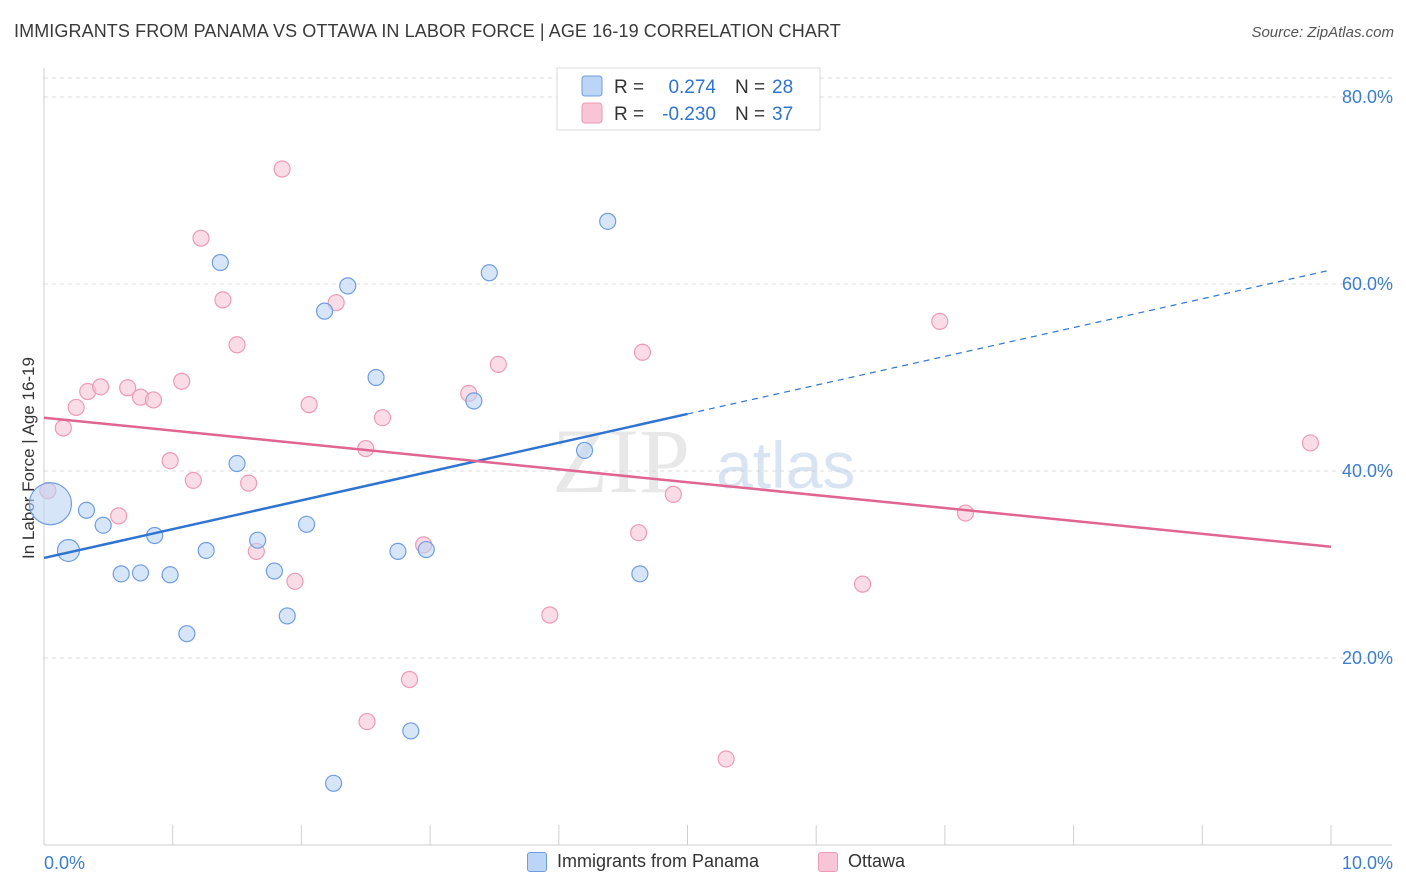 The width and height of the screenshot is (1406, 892). Describe the element at coordinates (1367, 863) in the screenshot. I see `x-tick-label: 10.0%` at that location.